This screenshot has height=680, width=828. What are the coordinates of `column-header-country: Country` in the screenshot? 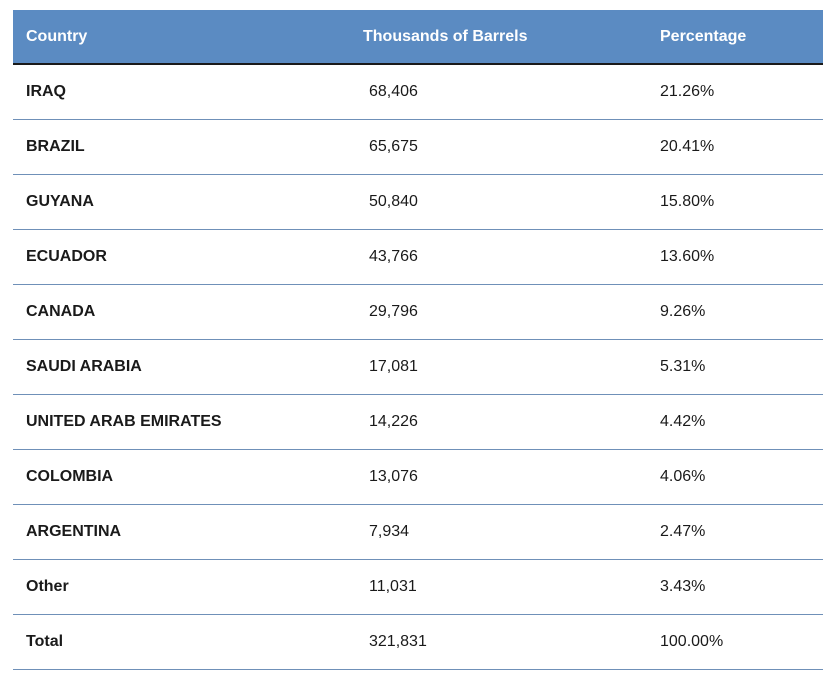 It's located at (188, 37).